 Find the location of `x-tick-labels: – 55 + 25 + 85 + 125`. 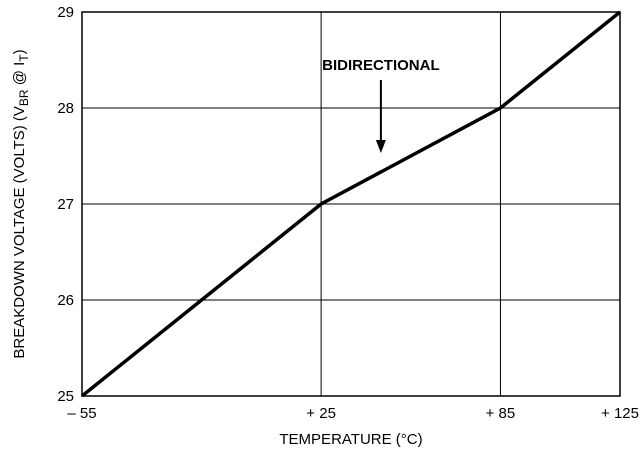

x-tick-labels: – 55 + 25 + 85 + 125 is located at coordinates (353, 413).